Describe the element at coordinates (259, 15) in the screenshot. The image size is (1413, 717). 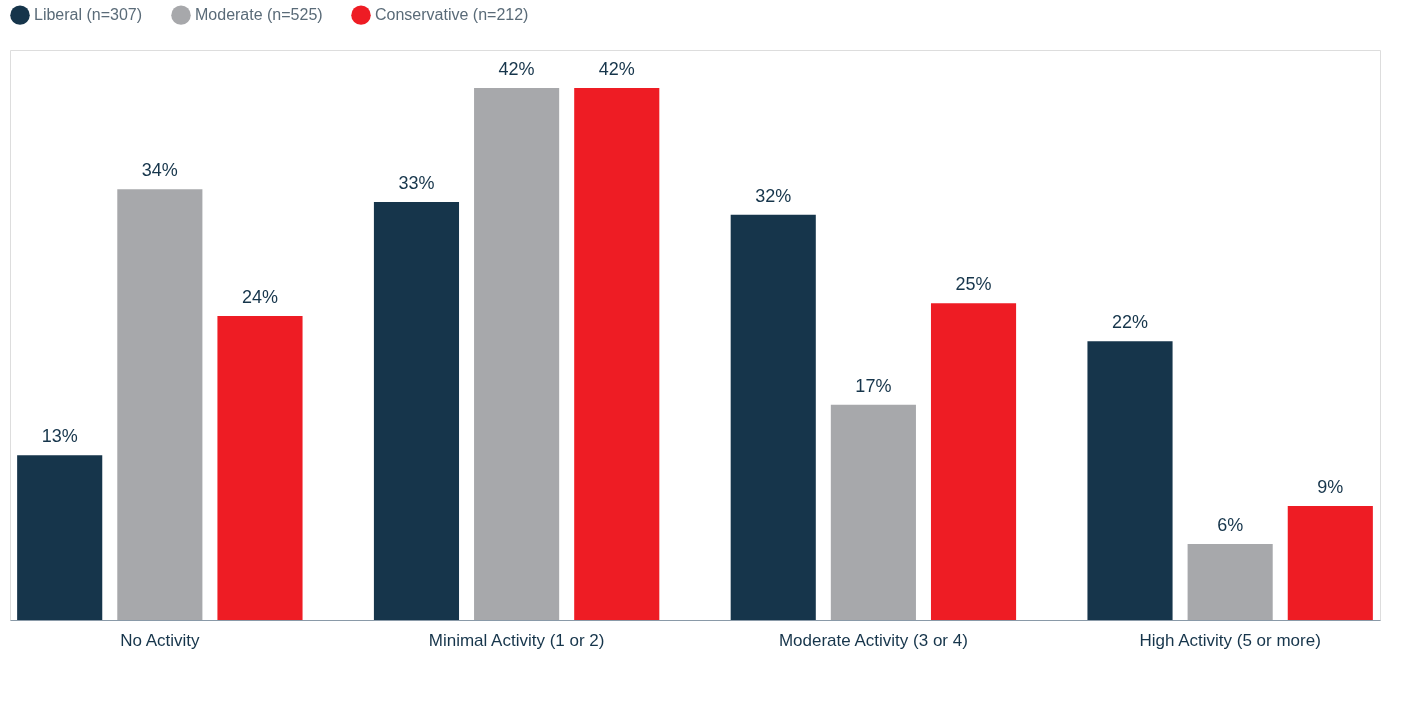
I see `legend-label: Moderate (n=525)` at that location.